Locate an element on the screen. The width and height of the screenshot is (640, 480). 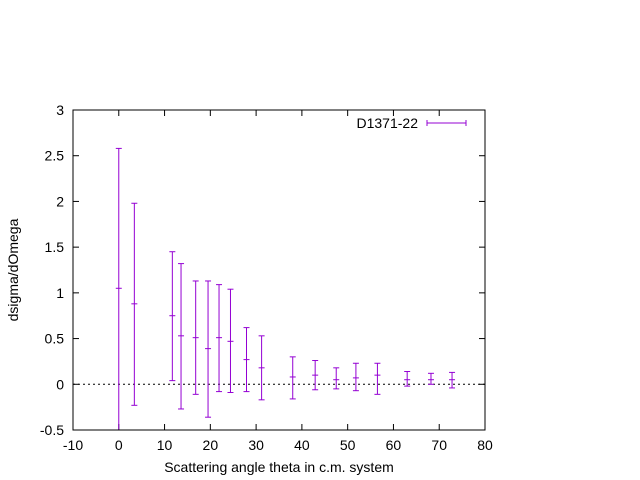
x-tick-label: 0 is located at coordinates (119, 445).